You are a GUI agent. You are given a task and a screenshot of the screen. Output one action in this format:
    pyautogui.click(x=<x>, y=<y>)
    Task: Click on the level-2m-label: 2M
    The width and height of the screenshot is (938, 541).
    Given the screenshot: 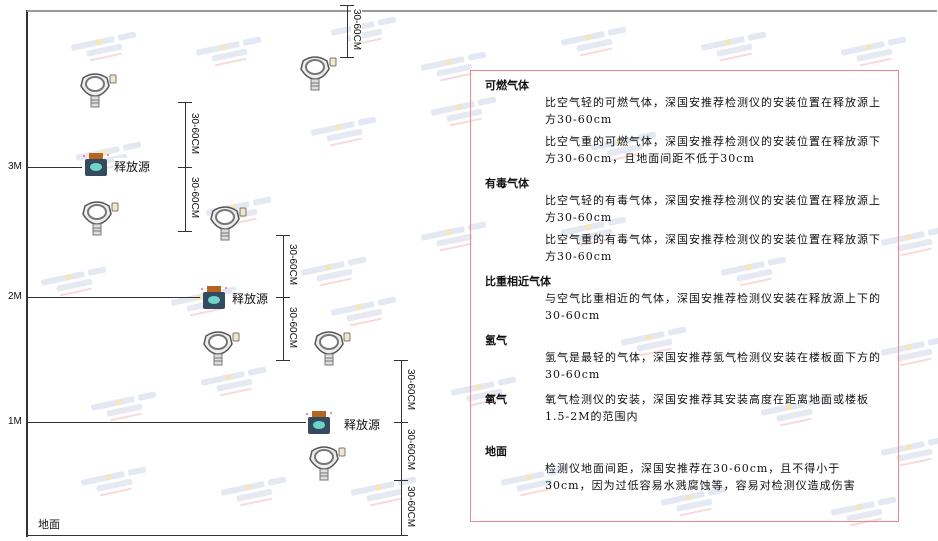 What is the action you would take?
    pyautogui.click(x=15, y=296)
    